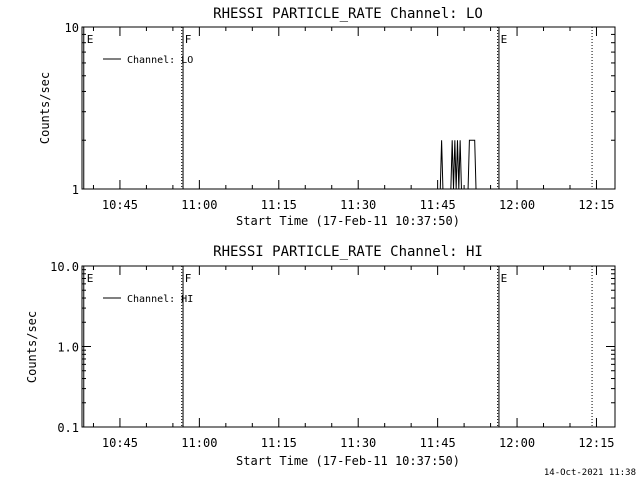 This screenshot has height=480, width=640. I want to click on y-tick-label: 10.0, so click(64, 267).